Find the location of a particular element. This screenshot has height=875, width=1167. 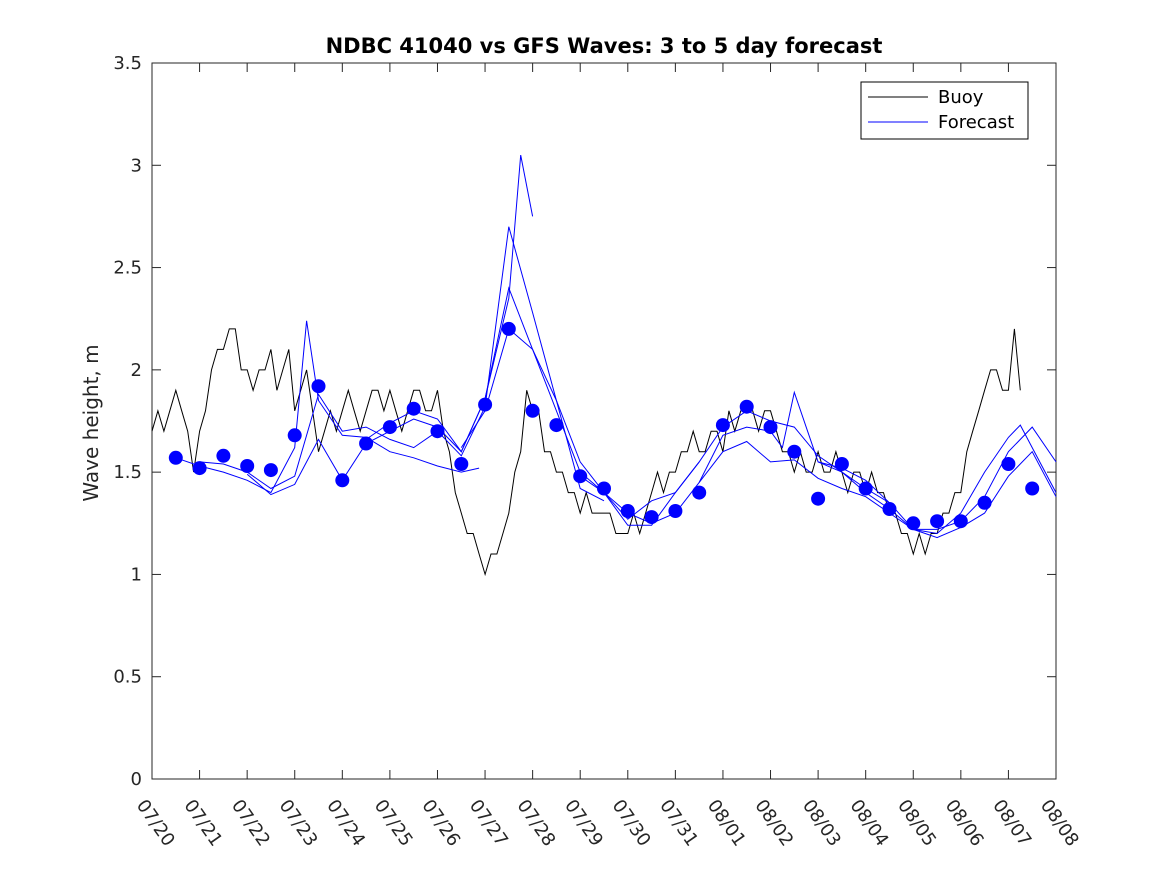

y-tick-label: 0 is located at coordinates (136, 779).